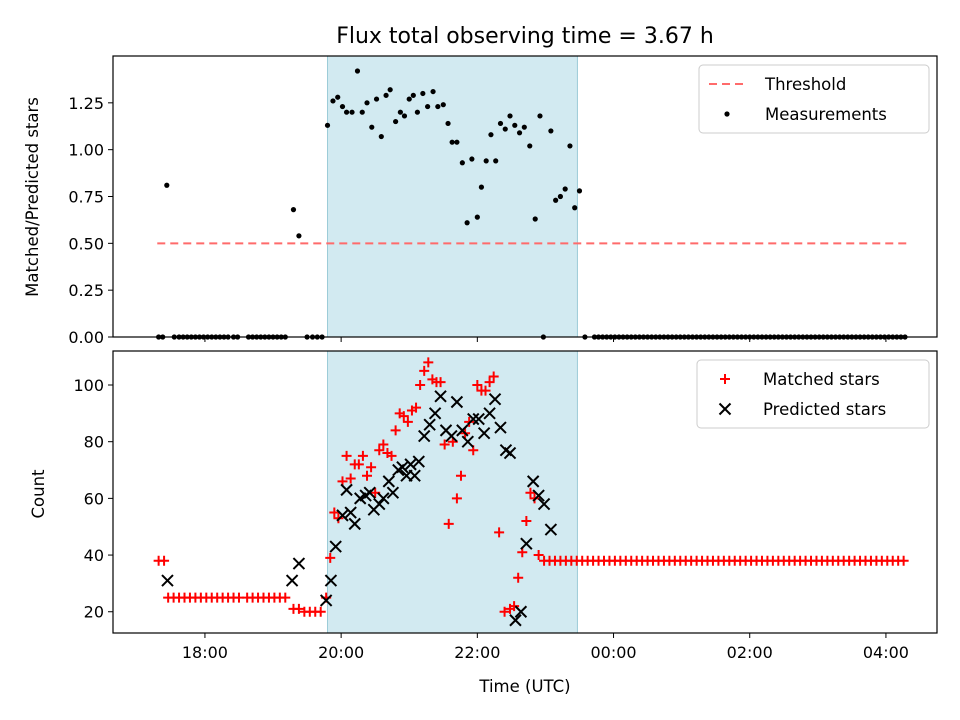 The height and width of the screenshot is (720, 960). Describe the element at coordinates (32, 197) in the screenshot. I see `y-axis-label-top: Matched/Predicted stars` at that location.